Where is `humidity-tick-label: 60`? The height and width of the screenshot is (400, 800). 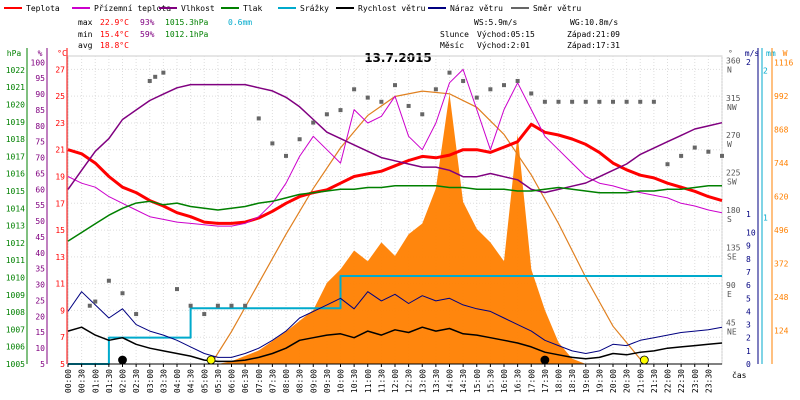
humidity-tick-label: 60 is located at coordinates (40, 189).